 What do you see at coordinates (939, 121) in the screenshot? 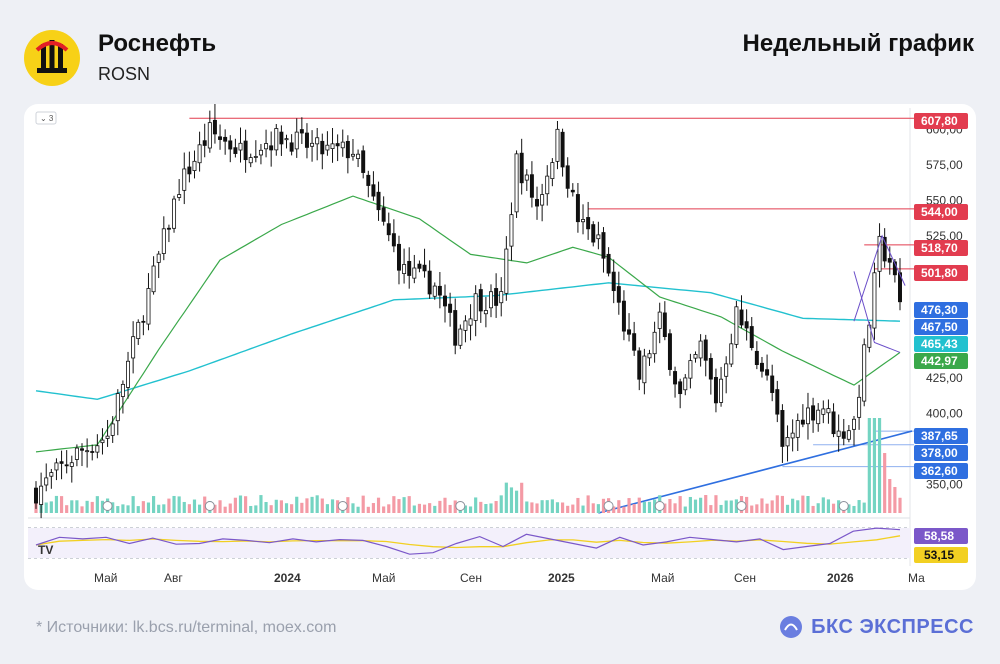
I see `price-label-text: 607,80` at bounding box center [939, 121].